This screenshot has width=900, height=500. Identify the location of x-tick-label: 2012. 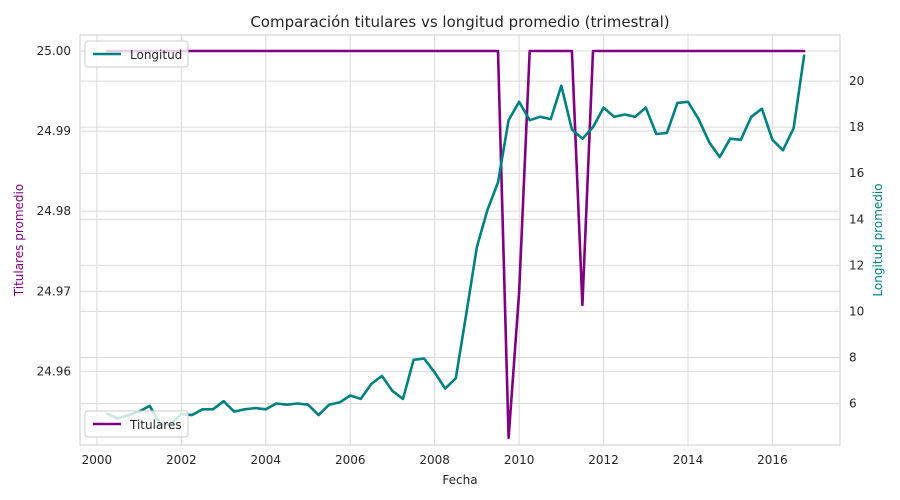
(603, 460).